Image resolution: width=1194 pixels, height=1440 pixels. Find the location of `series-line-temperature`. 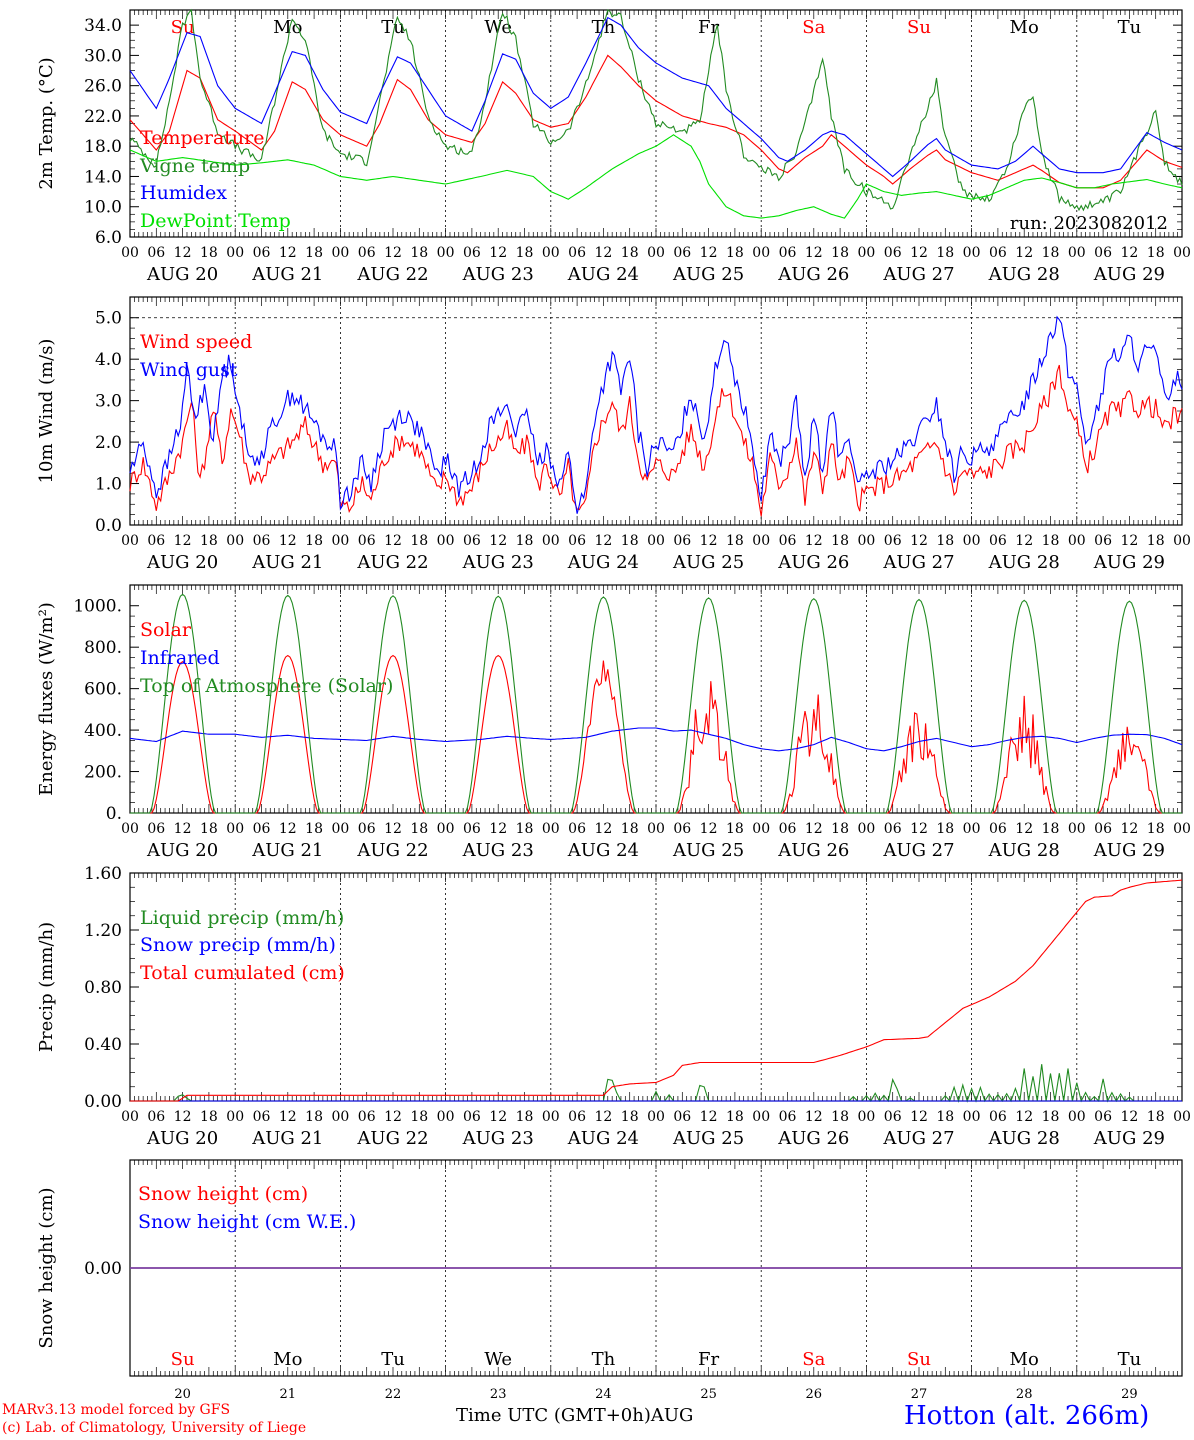

series-line-temperature is located at coordinates (656, 121).